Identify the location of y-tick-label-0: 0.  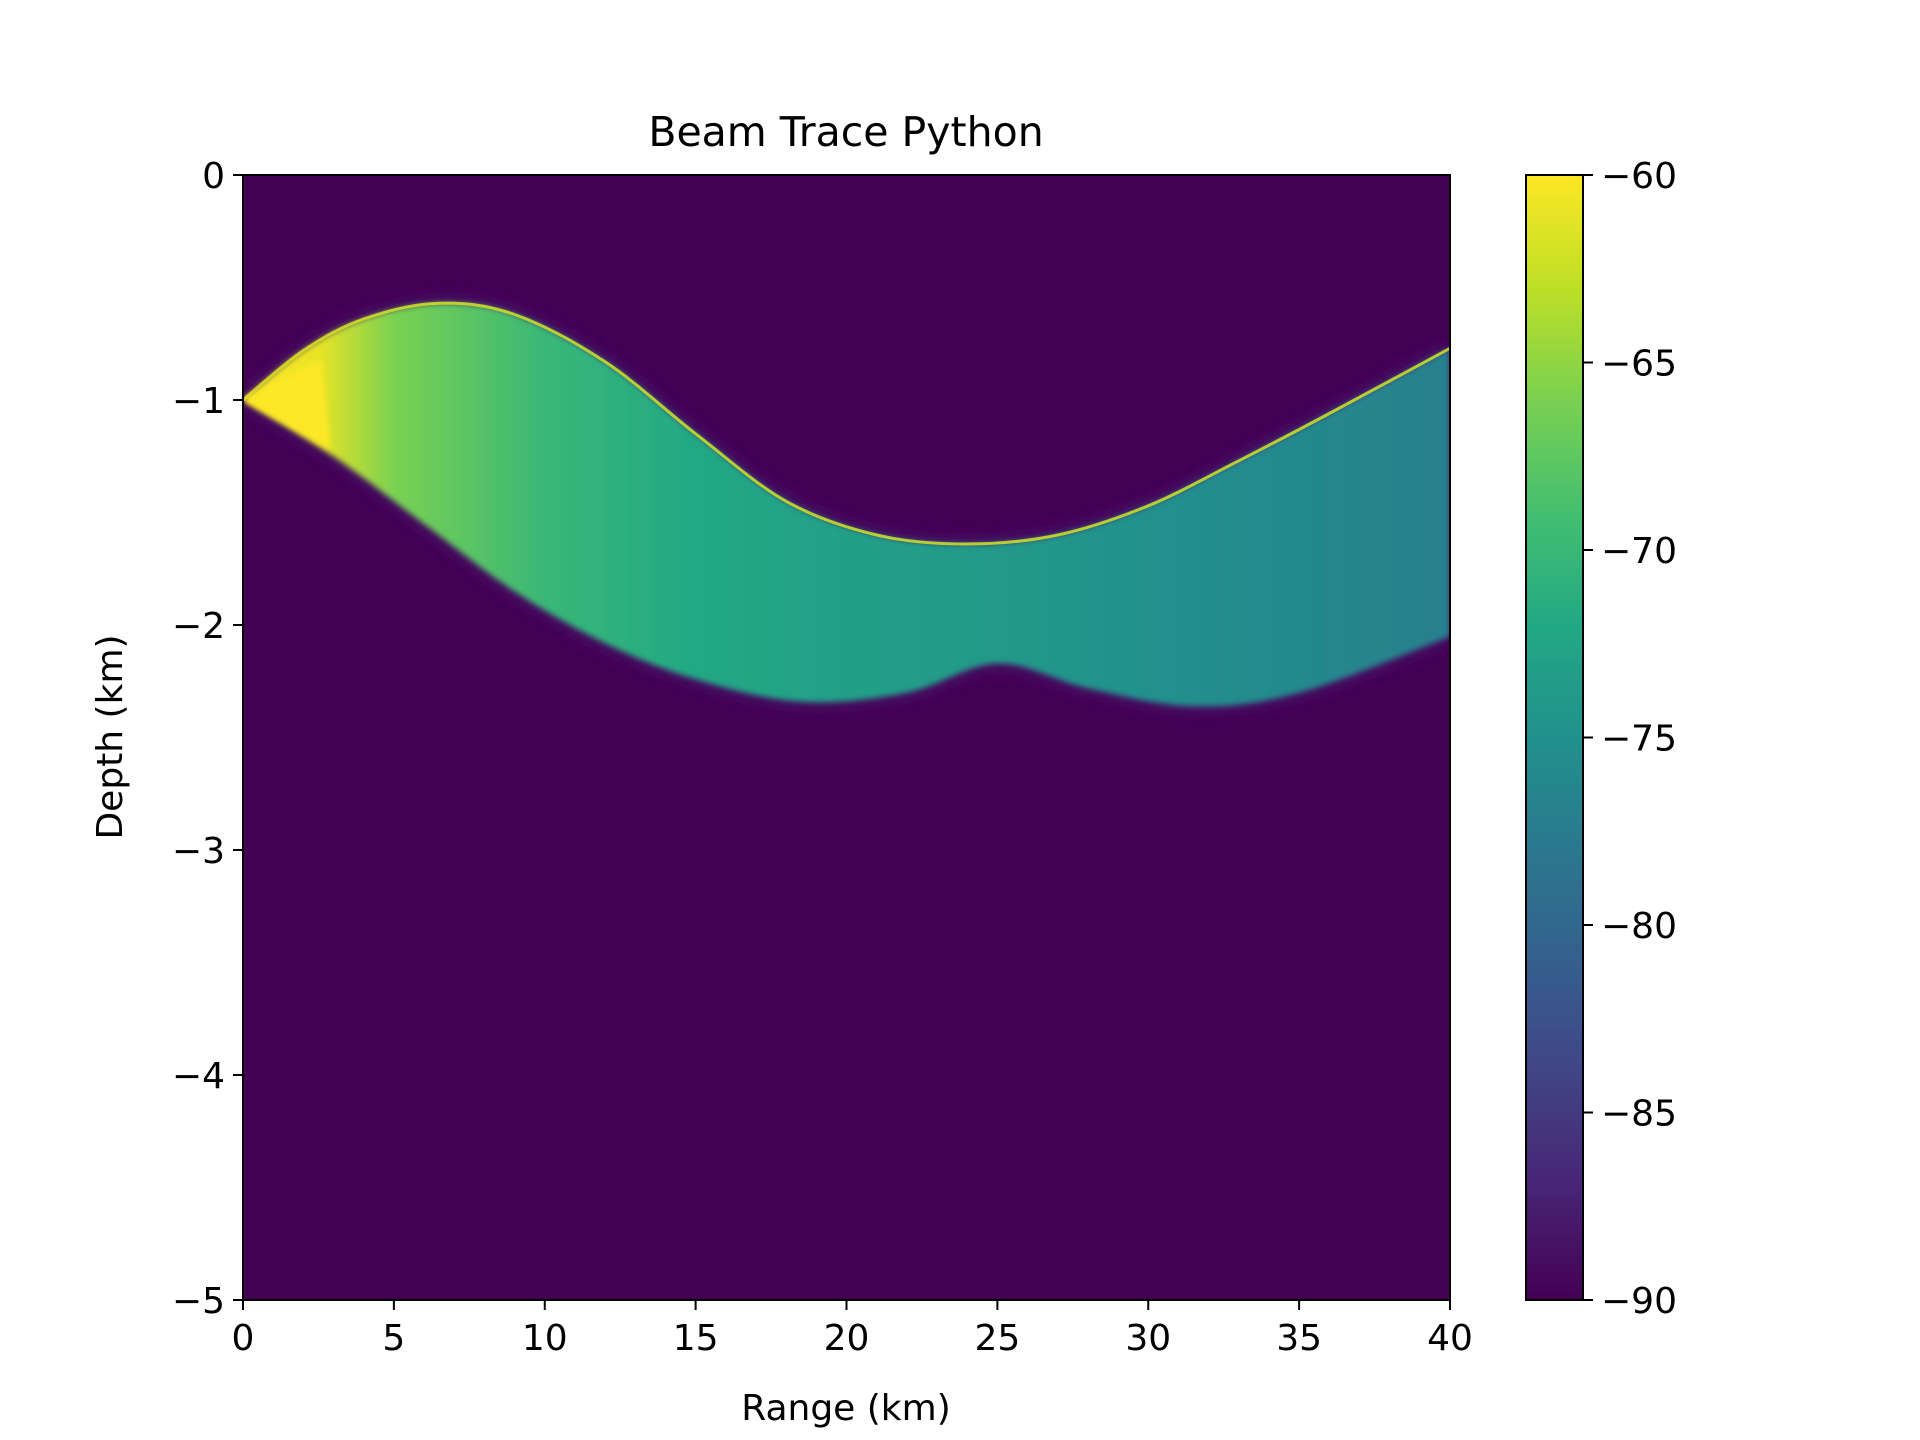
(213, 176).